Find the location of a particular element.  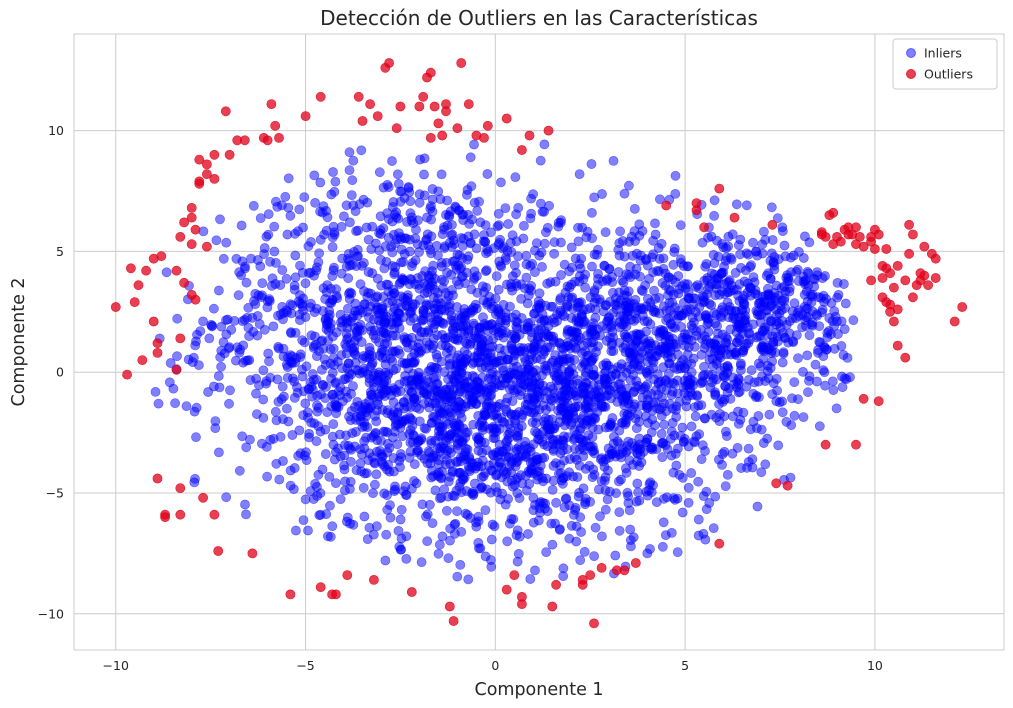

y-tick-label: 10 is located at coordinates (56, 130).